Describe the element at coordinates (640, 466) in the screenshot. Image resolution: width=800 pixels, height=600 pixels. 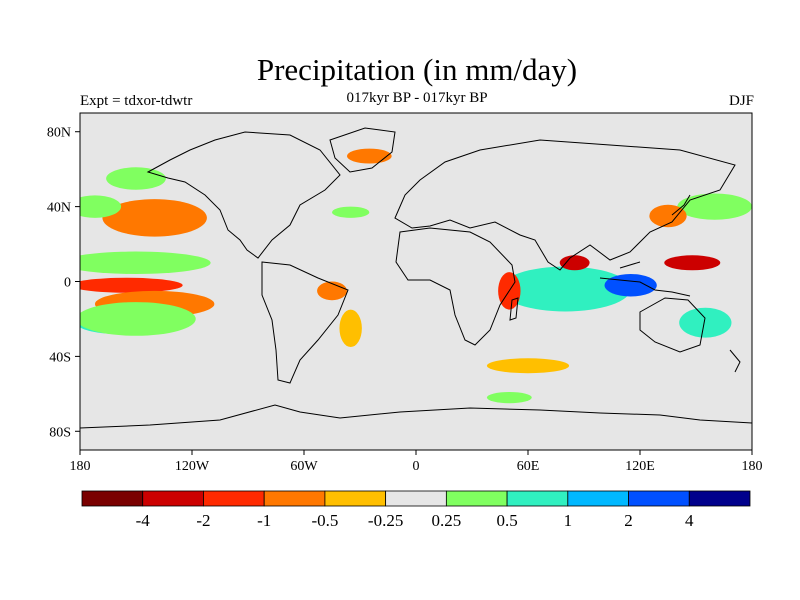
I see `lon-tick-label: 120E` at that location.